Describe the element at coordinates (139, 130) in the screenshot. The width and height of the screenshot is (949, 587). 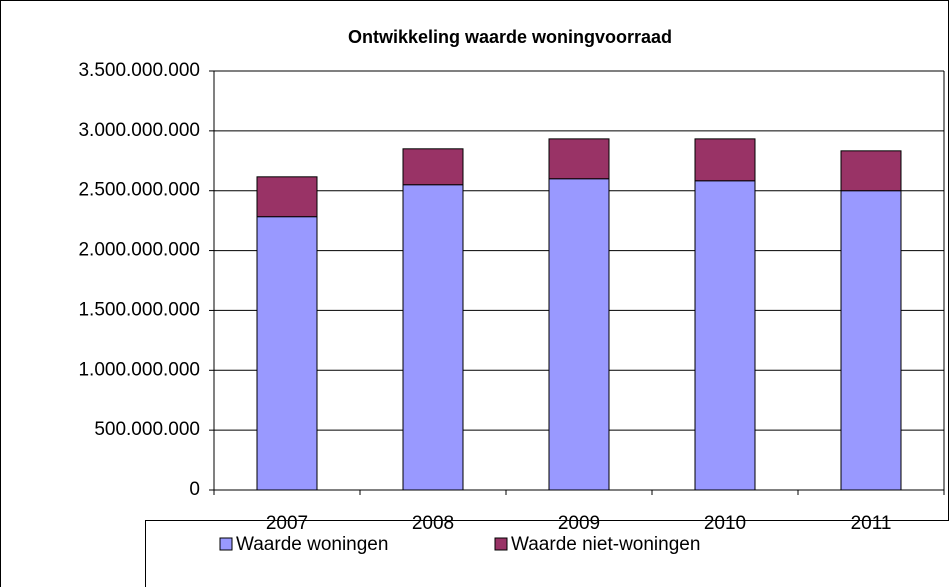
I see `y-tick-label: 3.000.000.000` at that location.